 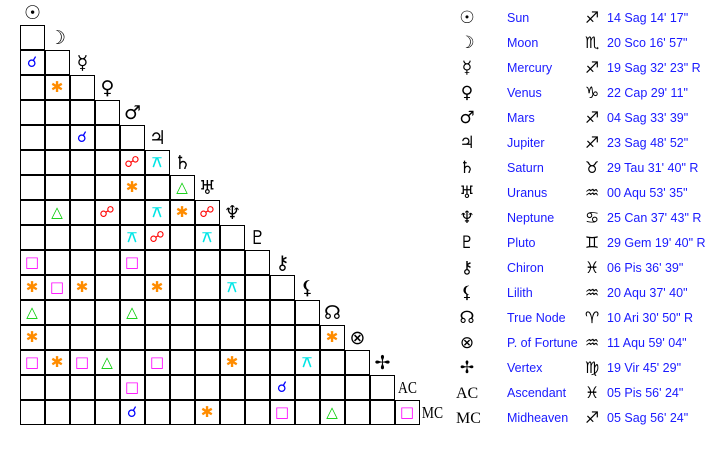 What do you see at coordinates (307, 337) in the screenshot?
I see `aspect-cell-p-of-fortune-lilith` at bounding box center [307, 337].